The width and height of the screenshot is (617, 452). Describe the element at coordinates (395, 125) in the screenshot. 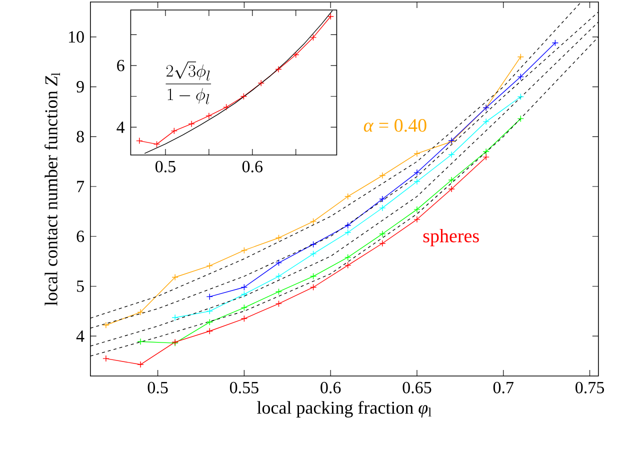

I see `annotation: α = 0.40` at that location.